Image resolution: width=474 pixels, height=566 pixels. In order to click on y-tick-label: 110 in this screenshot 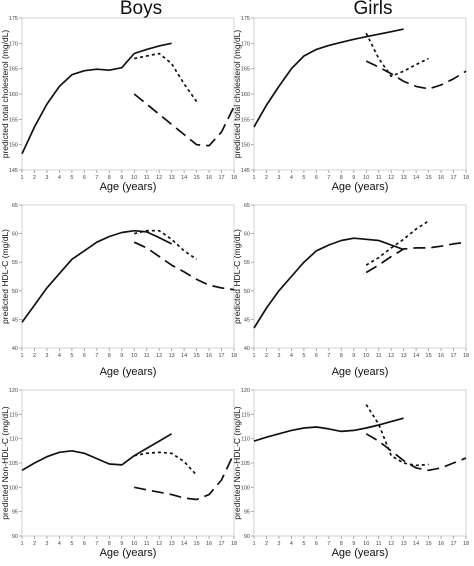, I will do `click(245, 440)`.